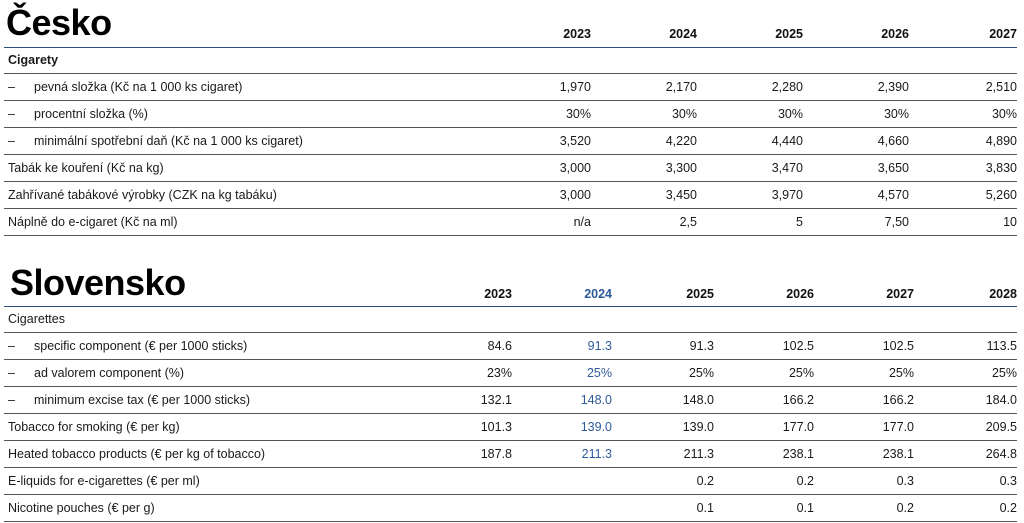 Image resolution: width=1024 pixels, height=523 pixels. What do you see at coordinates (764, 346) in the screenshot?
I see `cell-value: 102.5` at bounding box center [764, 346].